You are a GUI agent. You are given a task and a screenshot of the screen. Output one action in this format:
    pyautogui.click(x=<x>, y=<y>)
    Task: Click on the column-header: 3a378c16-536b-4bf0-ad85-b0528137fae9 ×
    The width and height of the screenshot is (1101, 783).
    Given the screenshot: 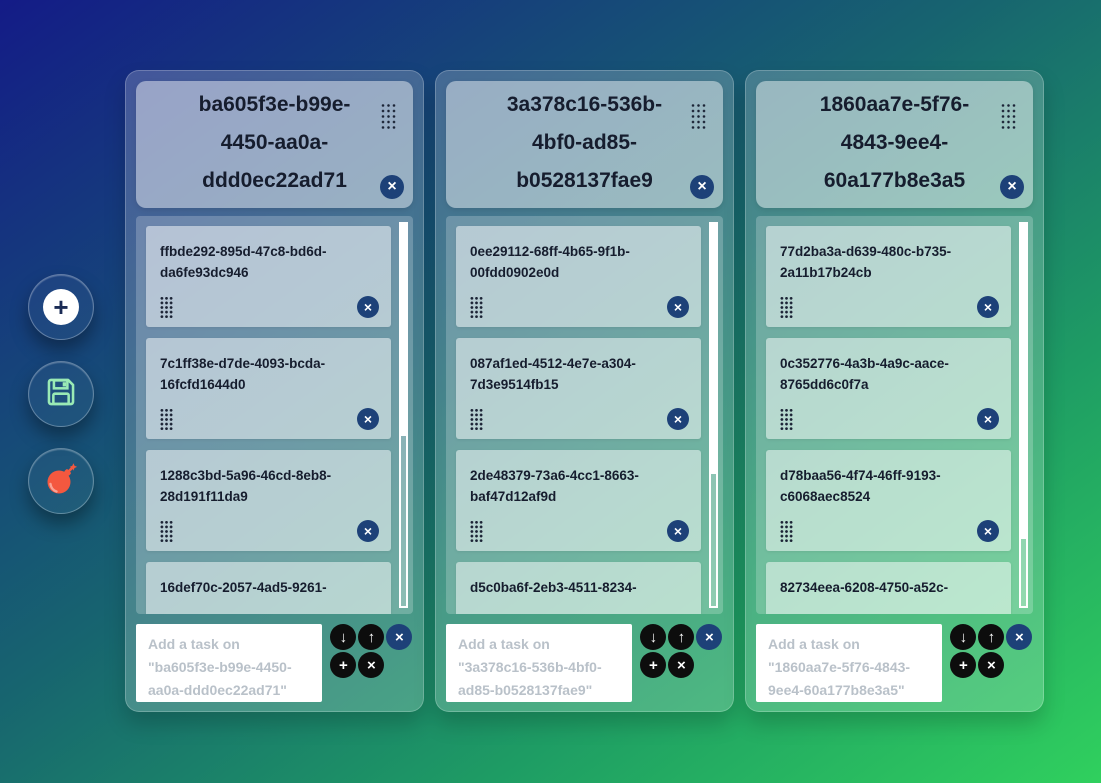 What is the action you would take?
    pyautogui.click(x=584, y=144)
    